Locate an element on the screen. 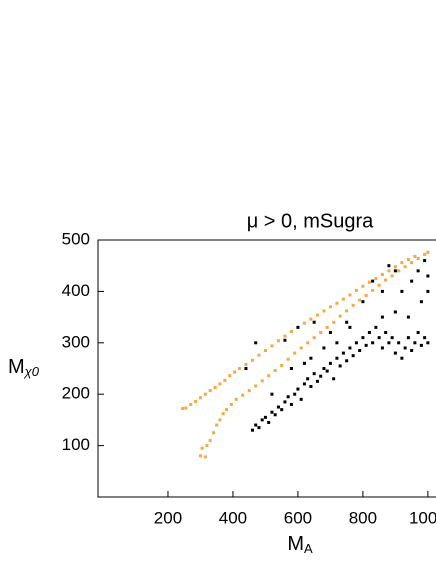 This screenshot has width=436, height=564. chart-title: μ > 0, mSugra is located at coordinates (310, 221).